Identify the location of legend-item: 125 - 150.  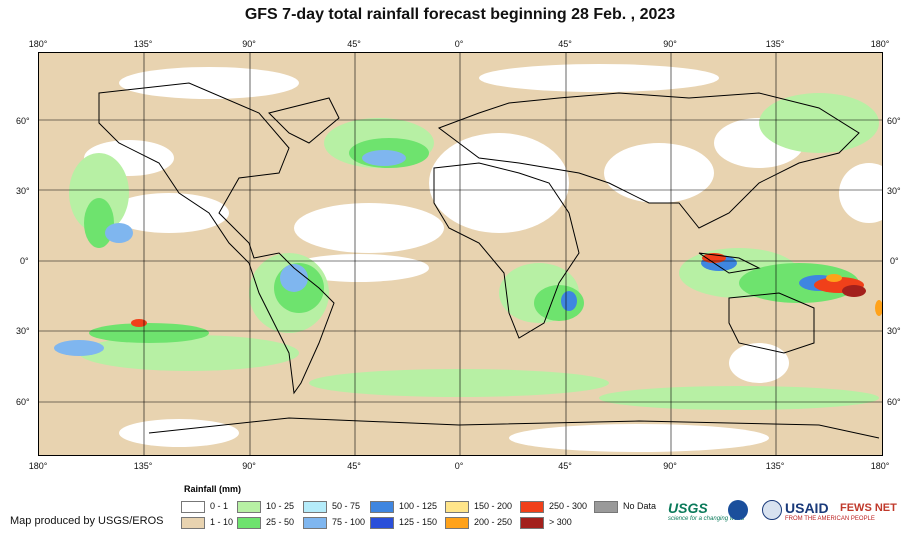
(403, 522).